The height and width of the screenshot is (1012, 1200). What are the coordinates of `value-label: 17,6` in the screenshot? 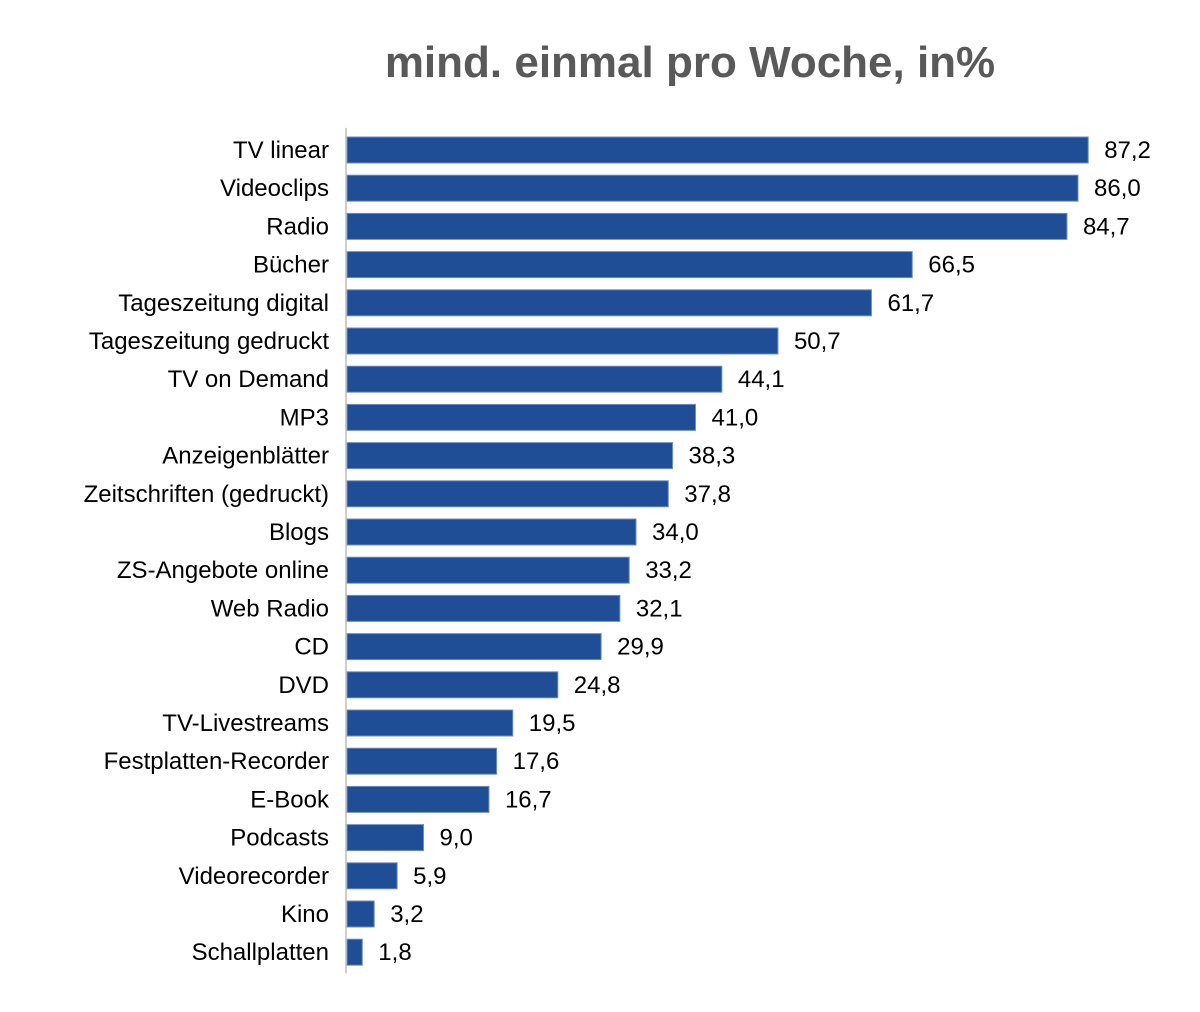 It's located at (536, 761).